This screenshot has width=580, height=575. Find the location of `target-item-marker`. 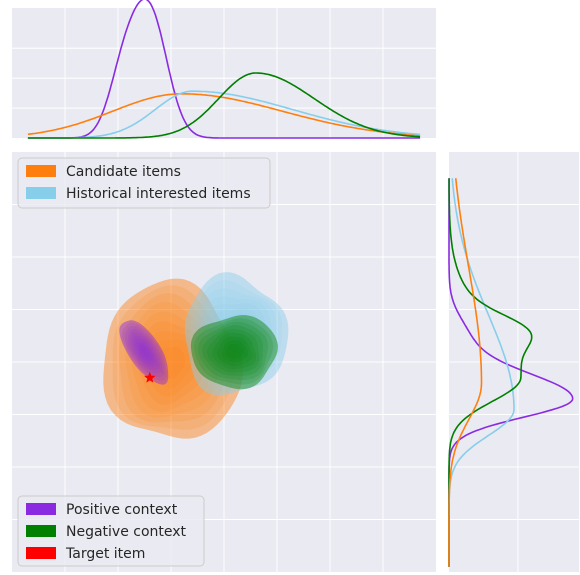

target-item-marker is located at coordinates (150, 377).